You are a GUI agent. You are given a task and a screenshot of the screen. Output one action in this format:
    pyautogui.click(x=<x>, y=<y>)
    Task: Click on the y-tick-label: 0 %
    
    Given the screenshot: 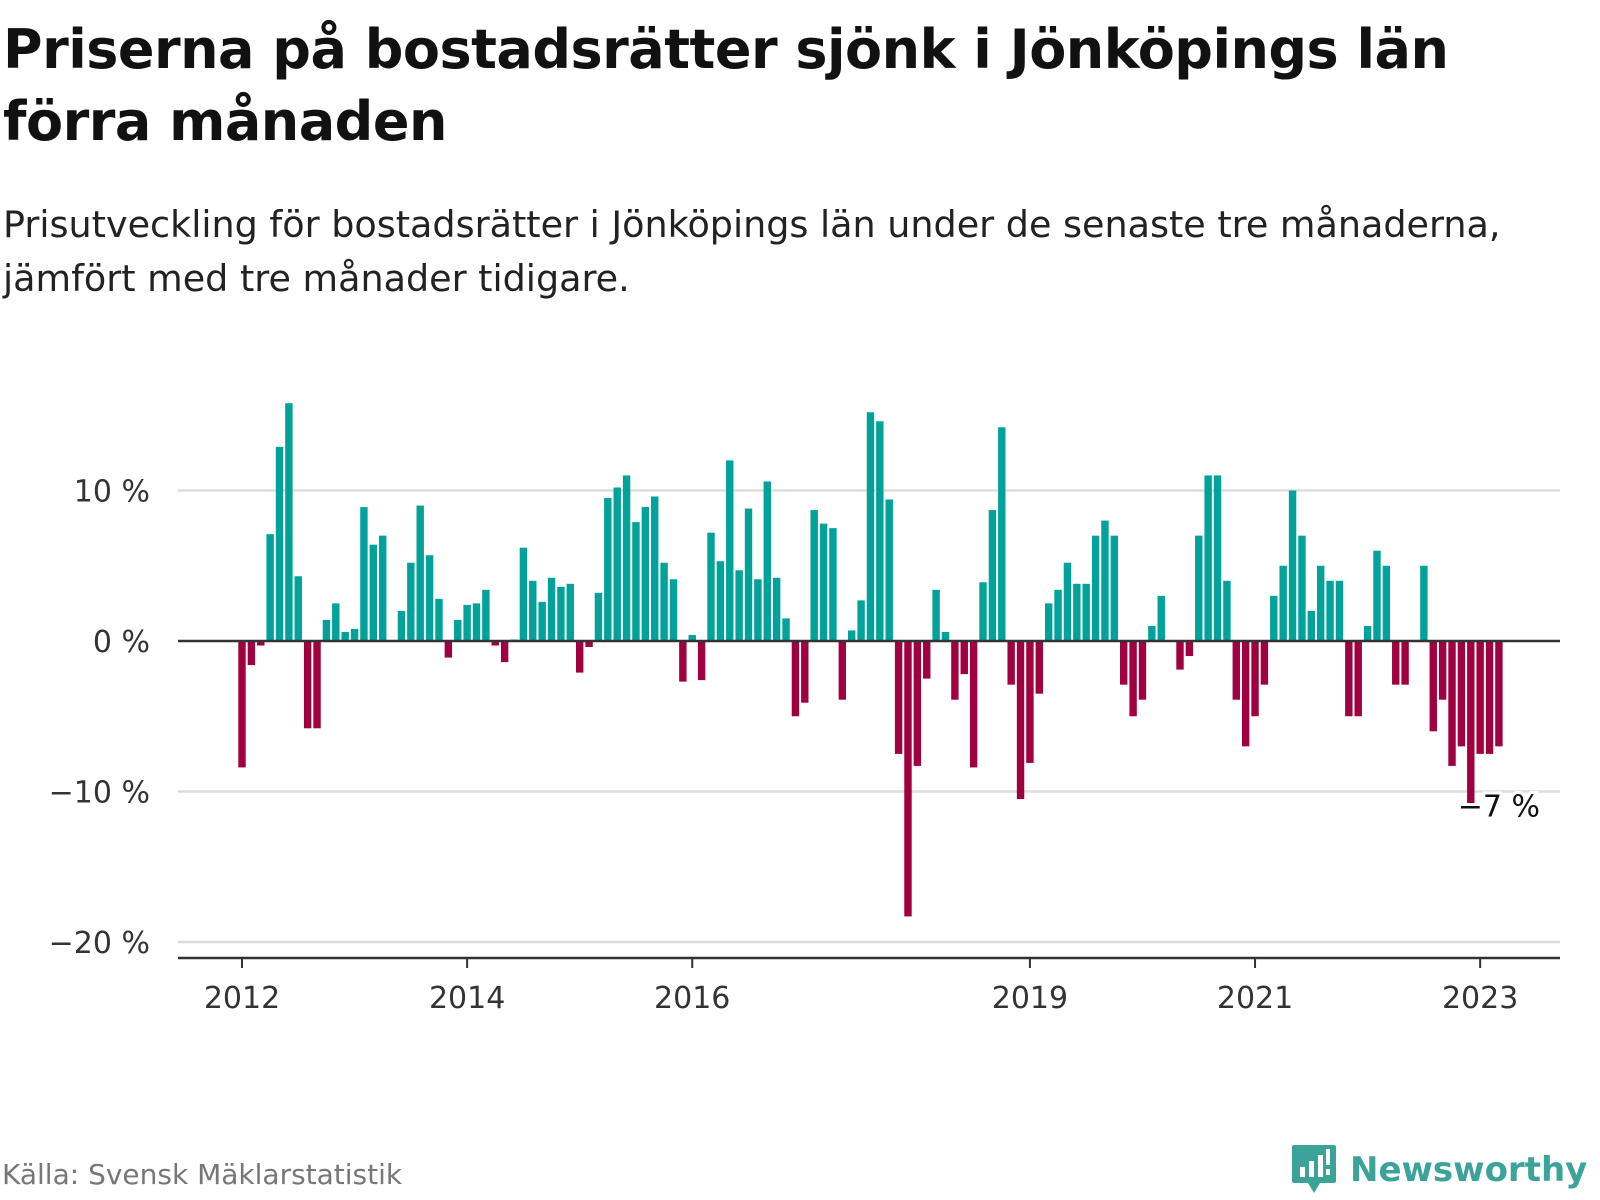 What is the action you would take?
    pyautogui.click(x=121, y=642)
    